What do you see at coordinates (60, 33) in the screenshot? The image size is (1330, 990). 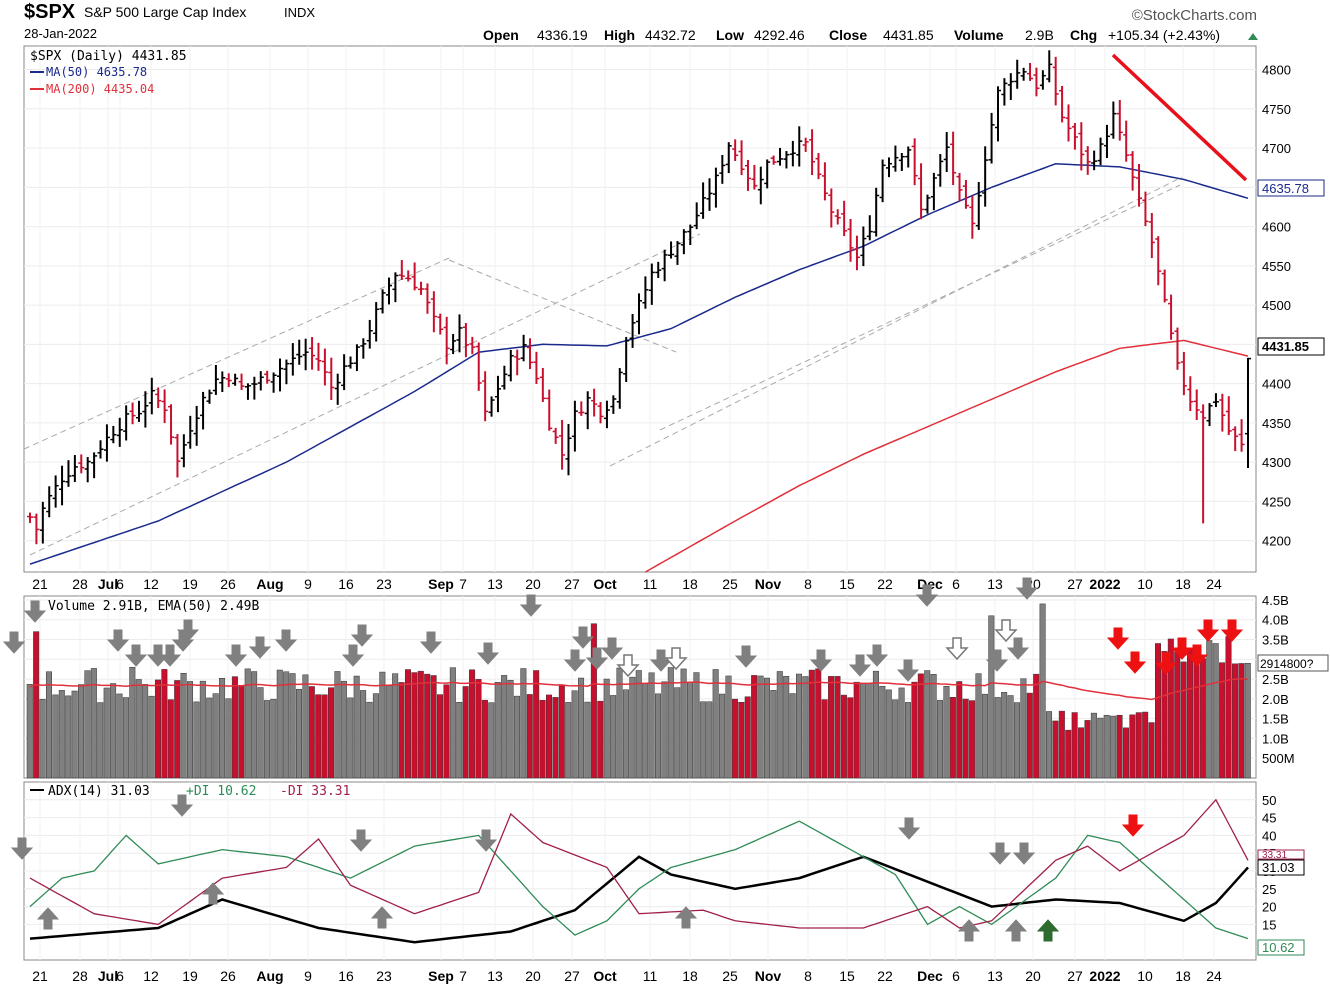 I see `chart-date: 28-Jan-2022` at bounding box center [60, 33].